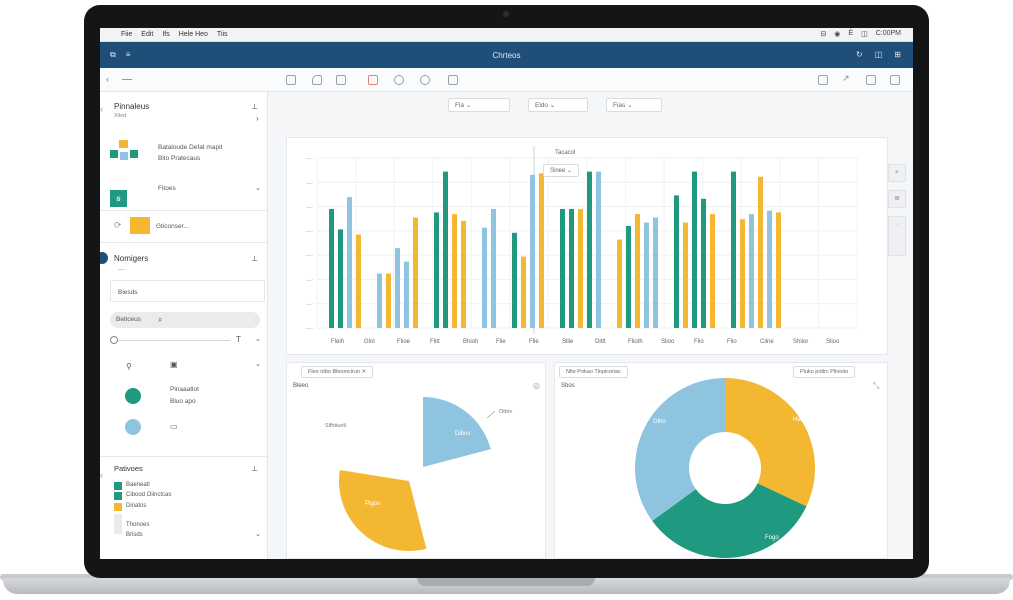 Image resolution: width=1013 pixels, height=600 pixels. Describe the element at coordinates (114, 340) in the screenshot. I see `slider-handle` at that location.